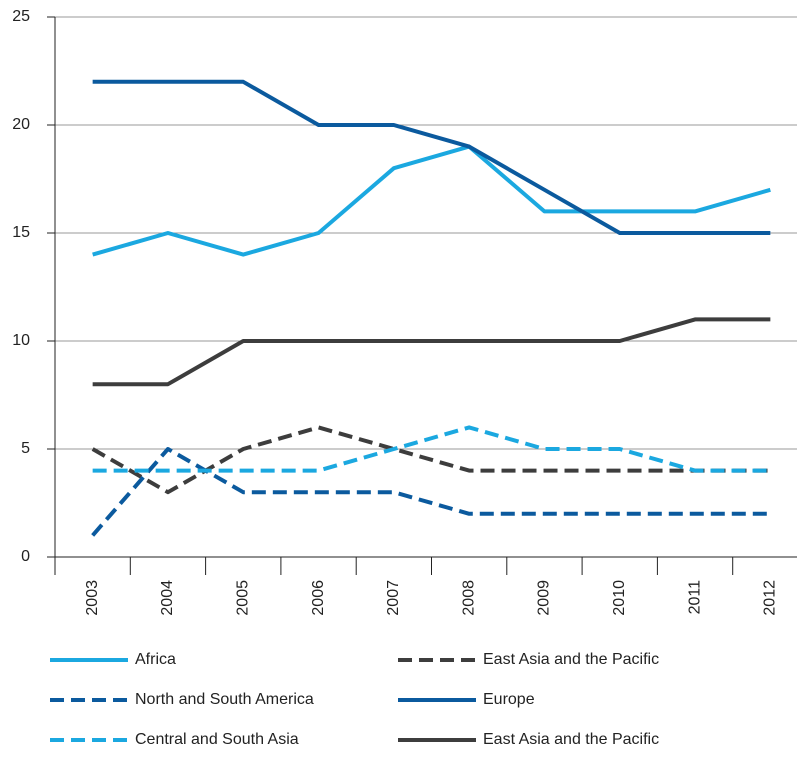 Image resolution: width=798 pixels, height=758 pixels. Describe the element at coordinates (393, 598) in the screenshot. I see `x-tick-label: 2007` at that location.